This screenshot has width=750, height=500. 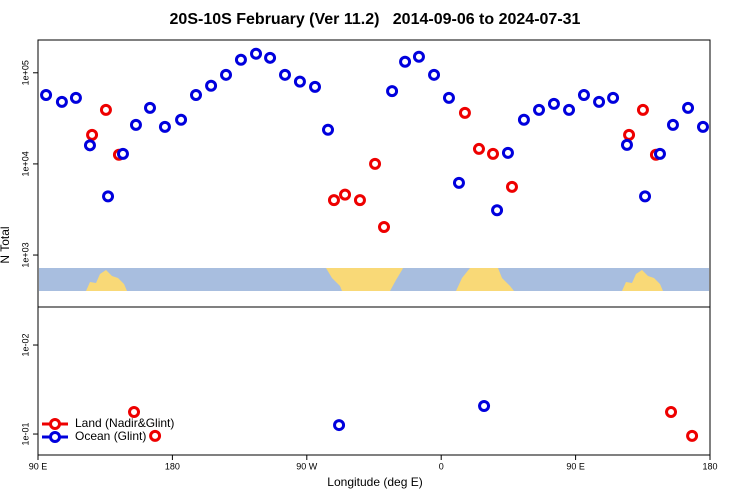 I want to click on y-tick-label: 1e-02, so click(x=25, y=345).